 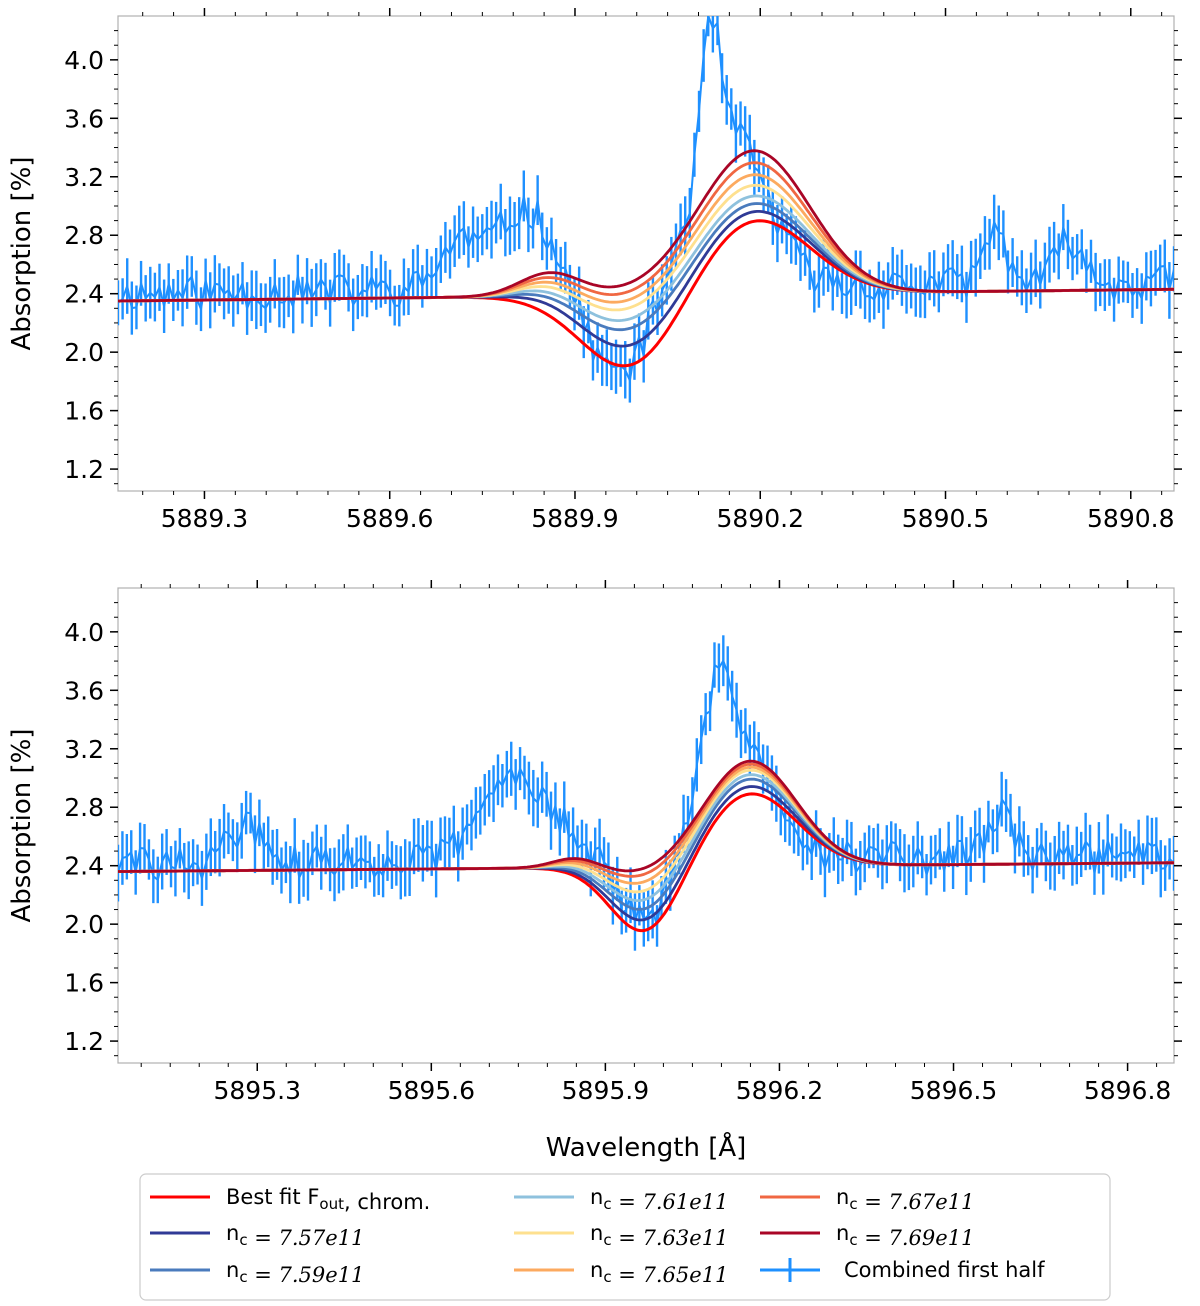 I want to click on legend-item: nc = 7.57e11, so click(x=257, y=1235).